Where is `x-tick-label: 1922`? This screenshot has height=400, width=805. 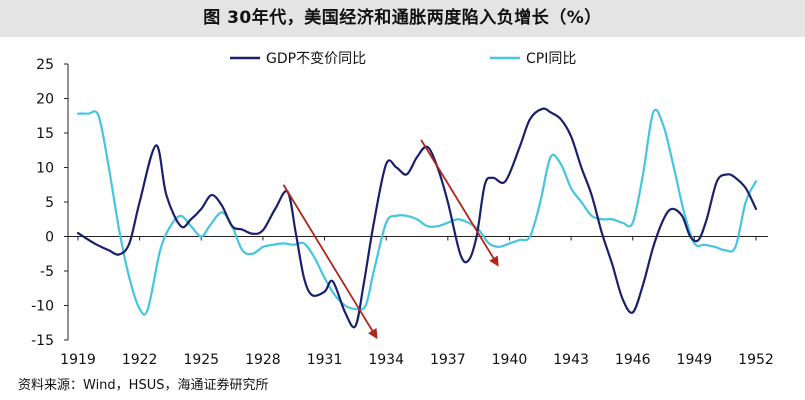
x-tick-label: 1922 is located at coordinates (140, 360).